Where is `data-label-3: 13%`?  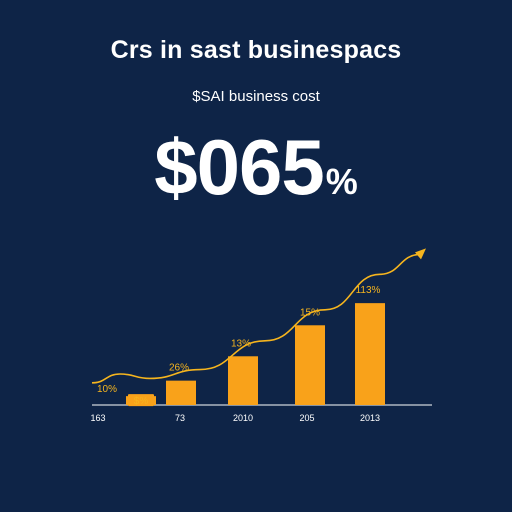
data-label-3: 13% is located at coordinates (241, 343).